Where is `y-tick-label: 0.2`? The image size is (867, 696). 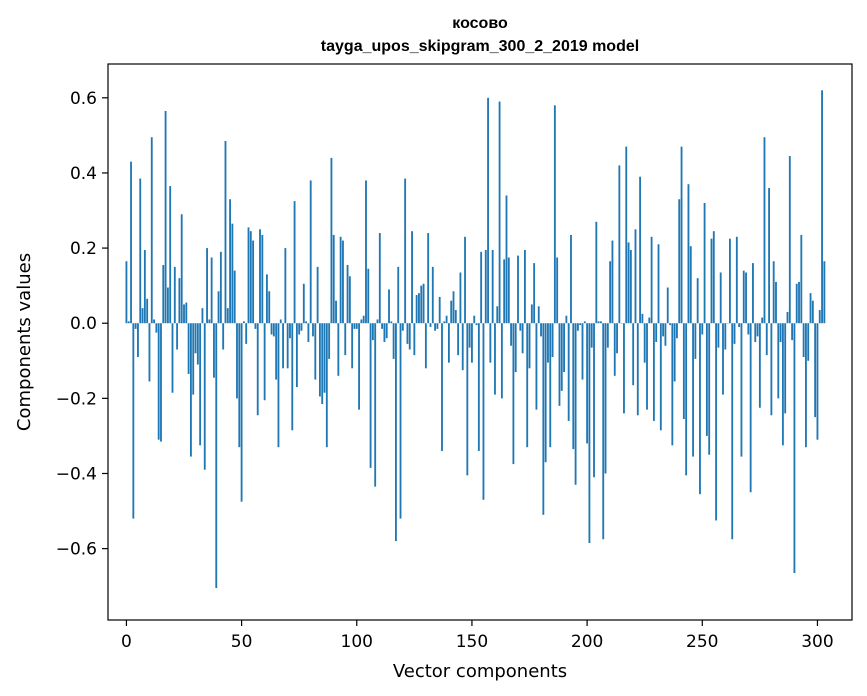 y-tick-label: 0.2 is located at coordinates (83, 249).